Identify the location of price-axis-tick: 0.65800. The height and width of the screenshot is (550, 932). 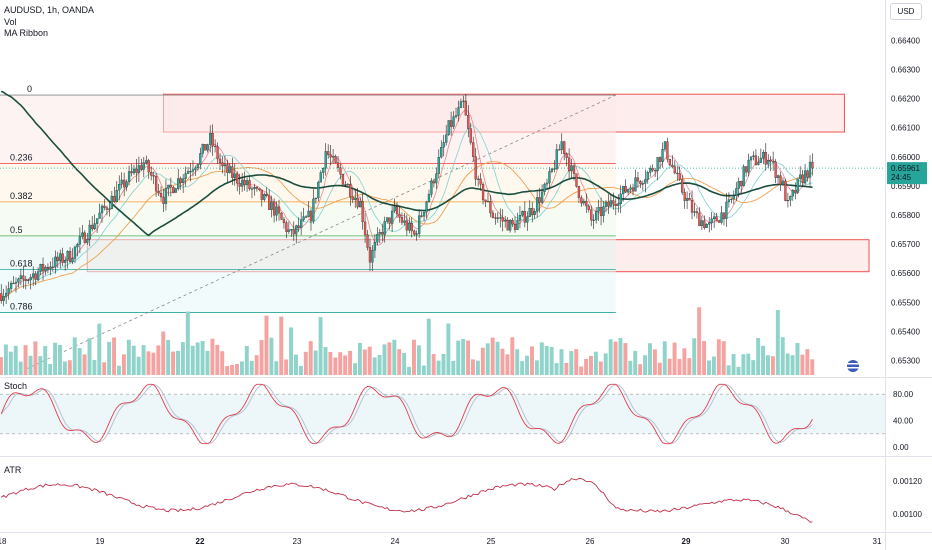
(905, 215).